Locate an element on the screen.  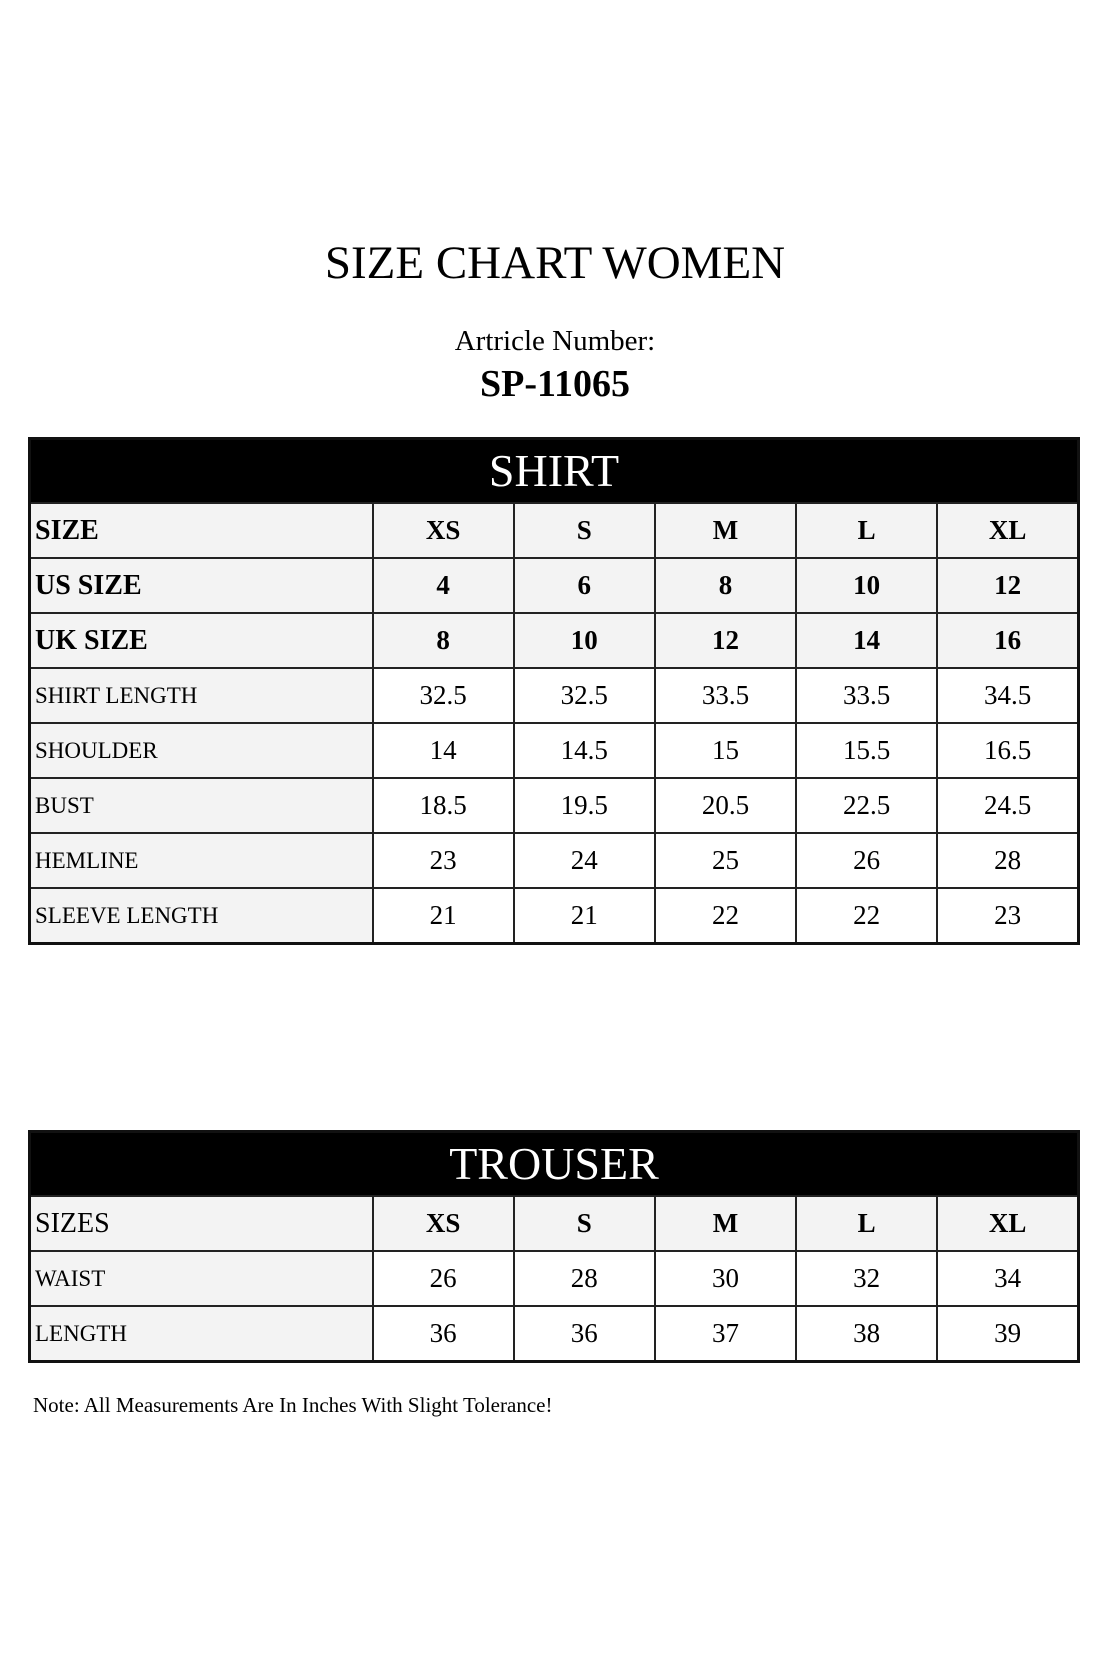
shirt-heading: SHIRT is located at coordinates (554, 470).